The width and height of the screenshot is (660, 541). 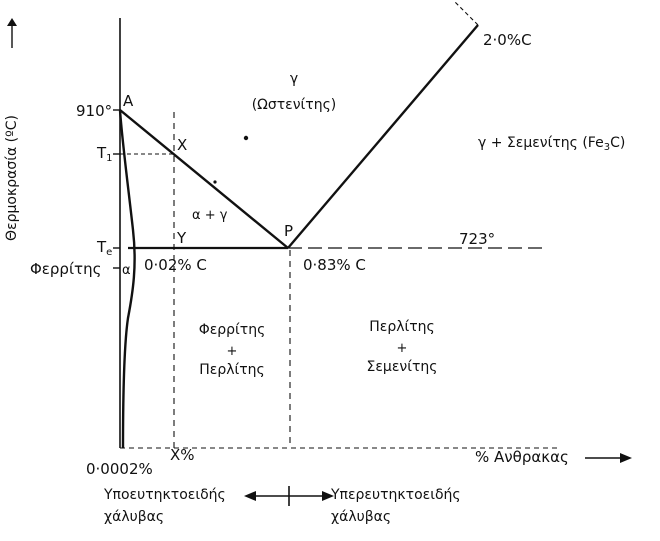 I want to click on acm-extension, so click(x=466, y=13).